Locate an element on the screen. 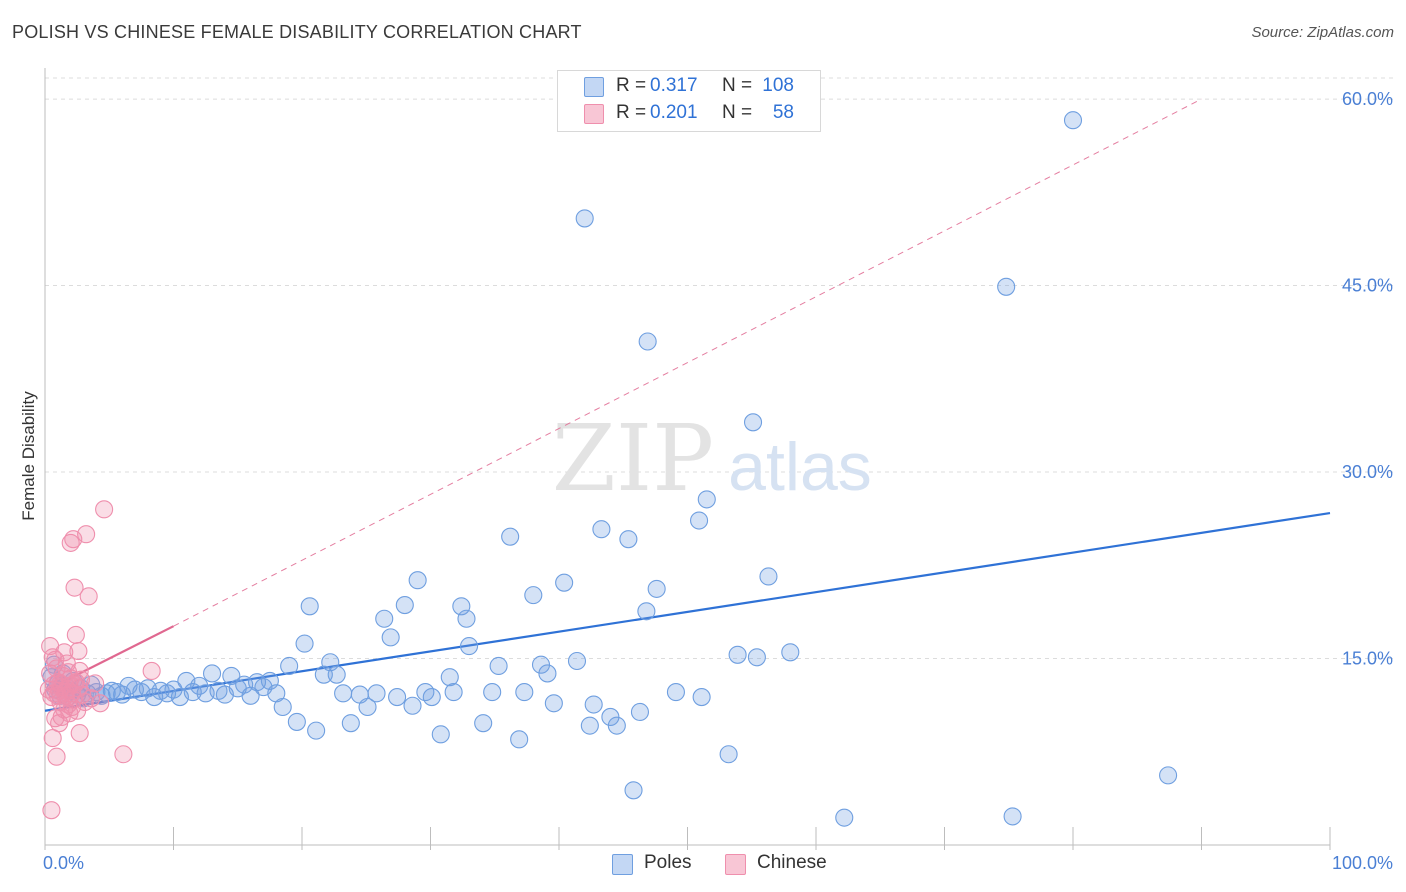 The height and width of the screenshot is (892, 1406). y-axis-title: Female Disability is located at coordinates (28, 456).